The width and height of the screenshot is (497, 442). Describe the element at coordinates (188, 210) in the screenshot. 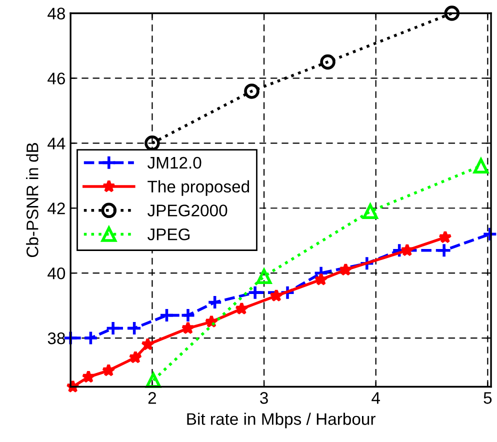

I see `legend-label: JPEG2000` at that location.